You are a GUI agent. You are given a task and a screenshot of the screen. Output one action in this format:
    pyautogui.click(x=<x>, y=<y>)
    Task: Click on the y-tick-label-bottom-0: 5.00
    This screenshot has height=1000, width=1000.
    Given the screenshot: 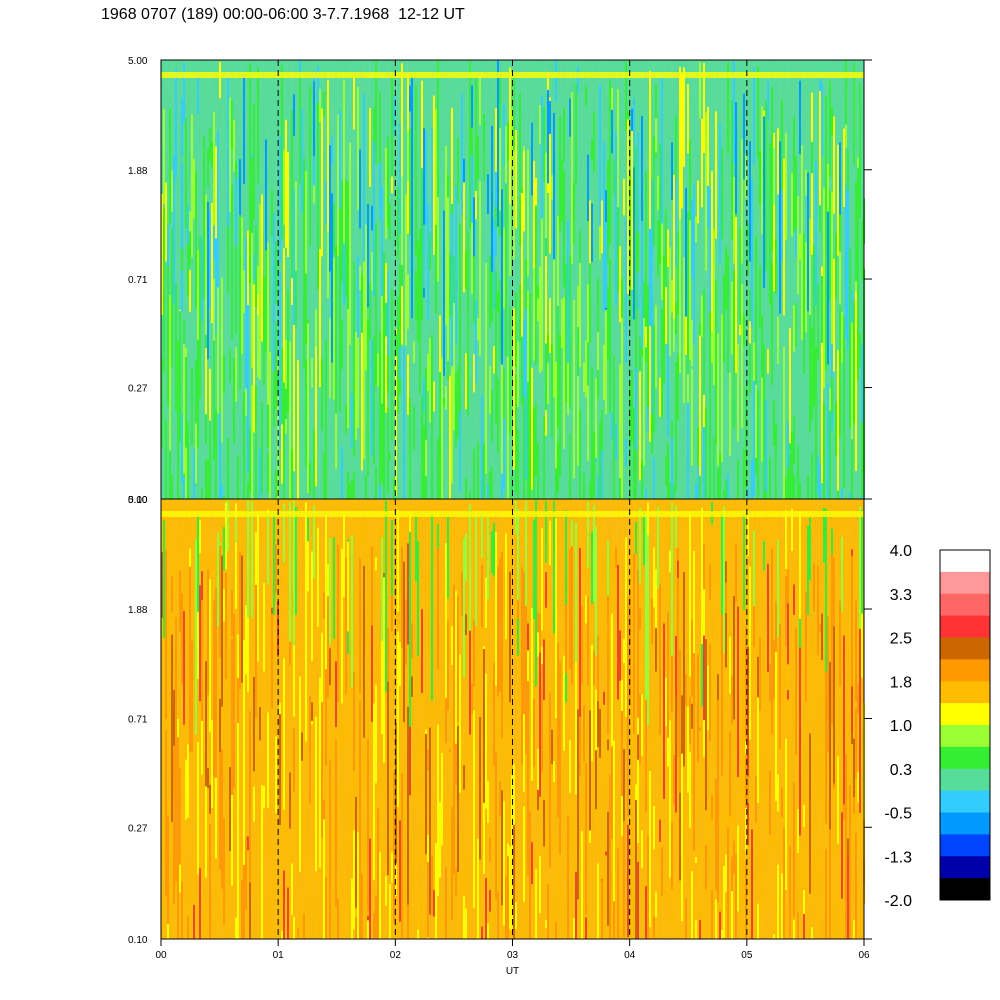 What is the action you would take?
    pyautogui.click(x=138, y=500)
    